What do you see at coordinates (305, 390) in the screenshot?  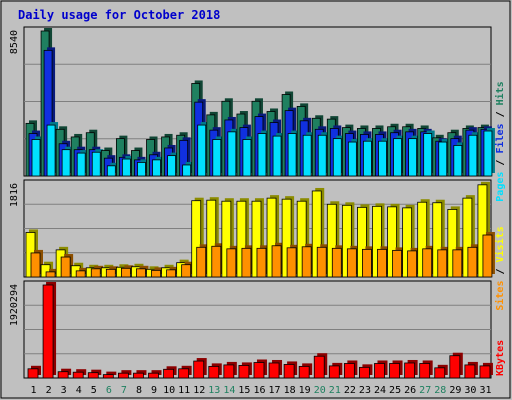 I see `x-tick-label: 19` at bounding box center [305, 390].